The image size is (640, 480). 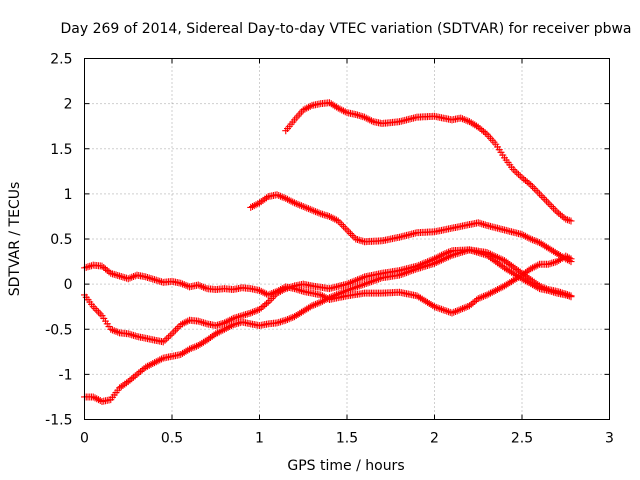 What do you see at coordinates (68, 195) in the screenshot?
I see `y-tick-label: 1` at bounding box center [68, 195].